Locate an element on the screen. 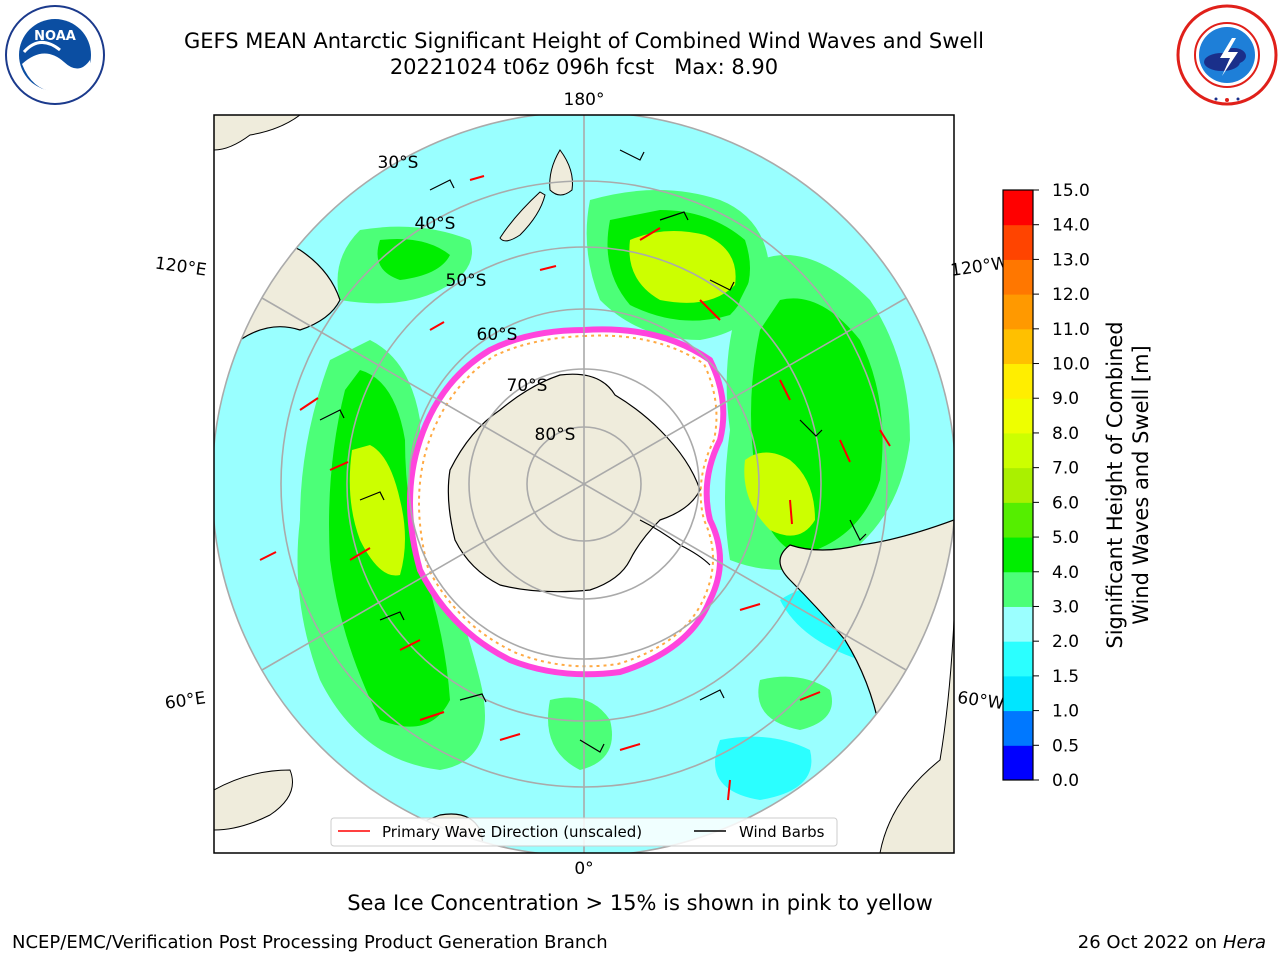 This screenshot has height=960, width=1280. colorbar-tick-label: 11.0 is located at coordinates (1071, 330).